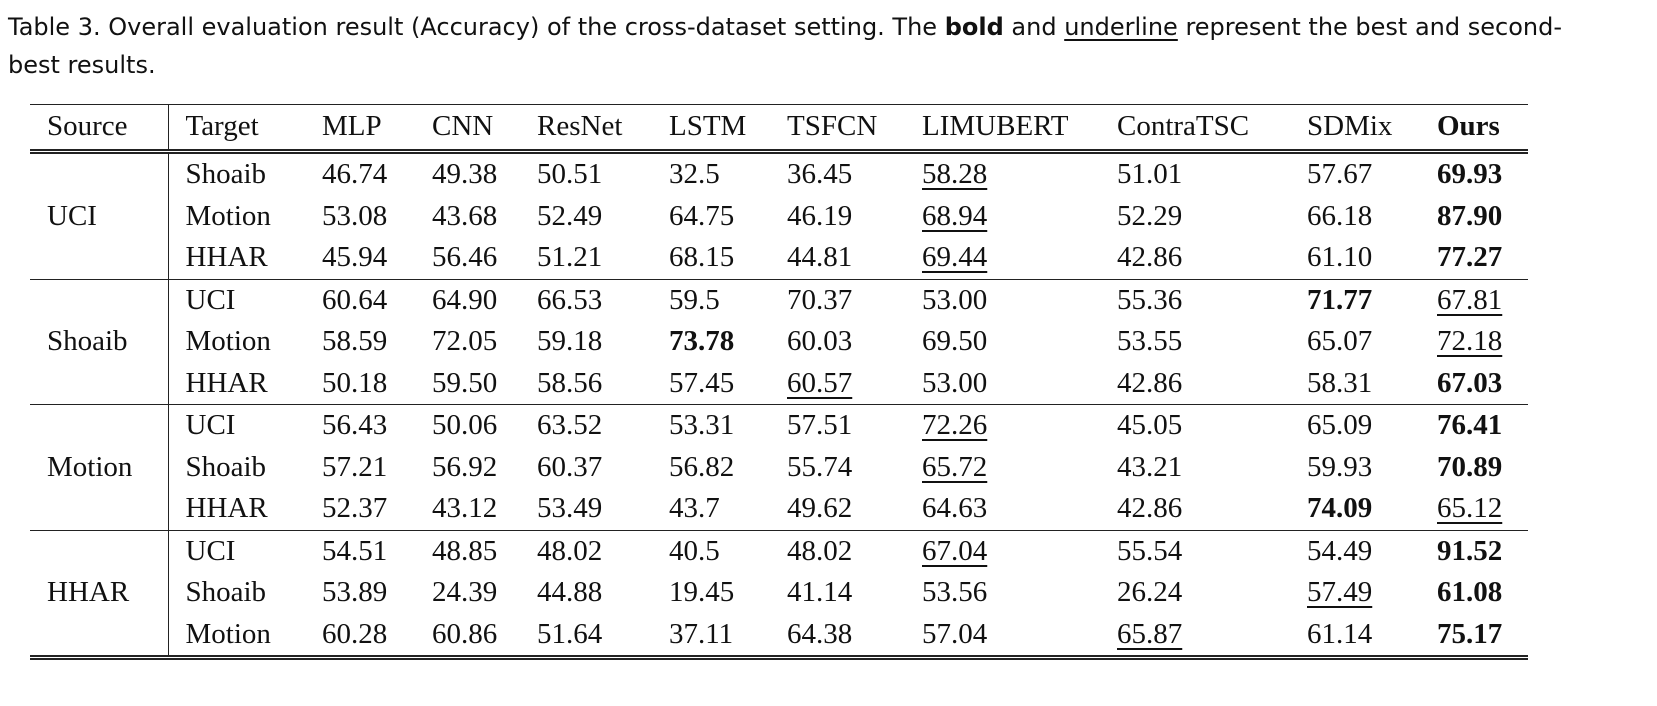  What do you see at coordinates (1195, 174) in the screenshot?
I see `value-cell: 51.01` at bounding box center [1195, 174].